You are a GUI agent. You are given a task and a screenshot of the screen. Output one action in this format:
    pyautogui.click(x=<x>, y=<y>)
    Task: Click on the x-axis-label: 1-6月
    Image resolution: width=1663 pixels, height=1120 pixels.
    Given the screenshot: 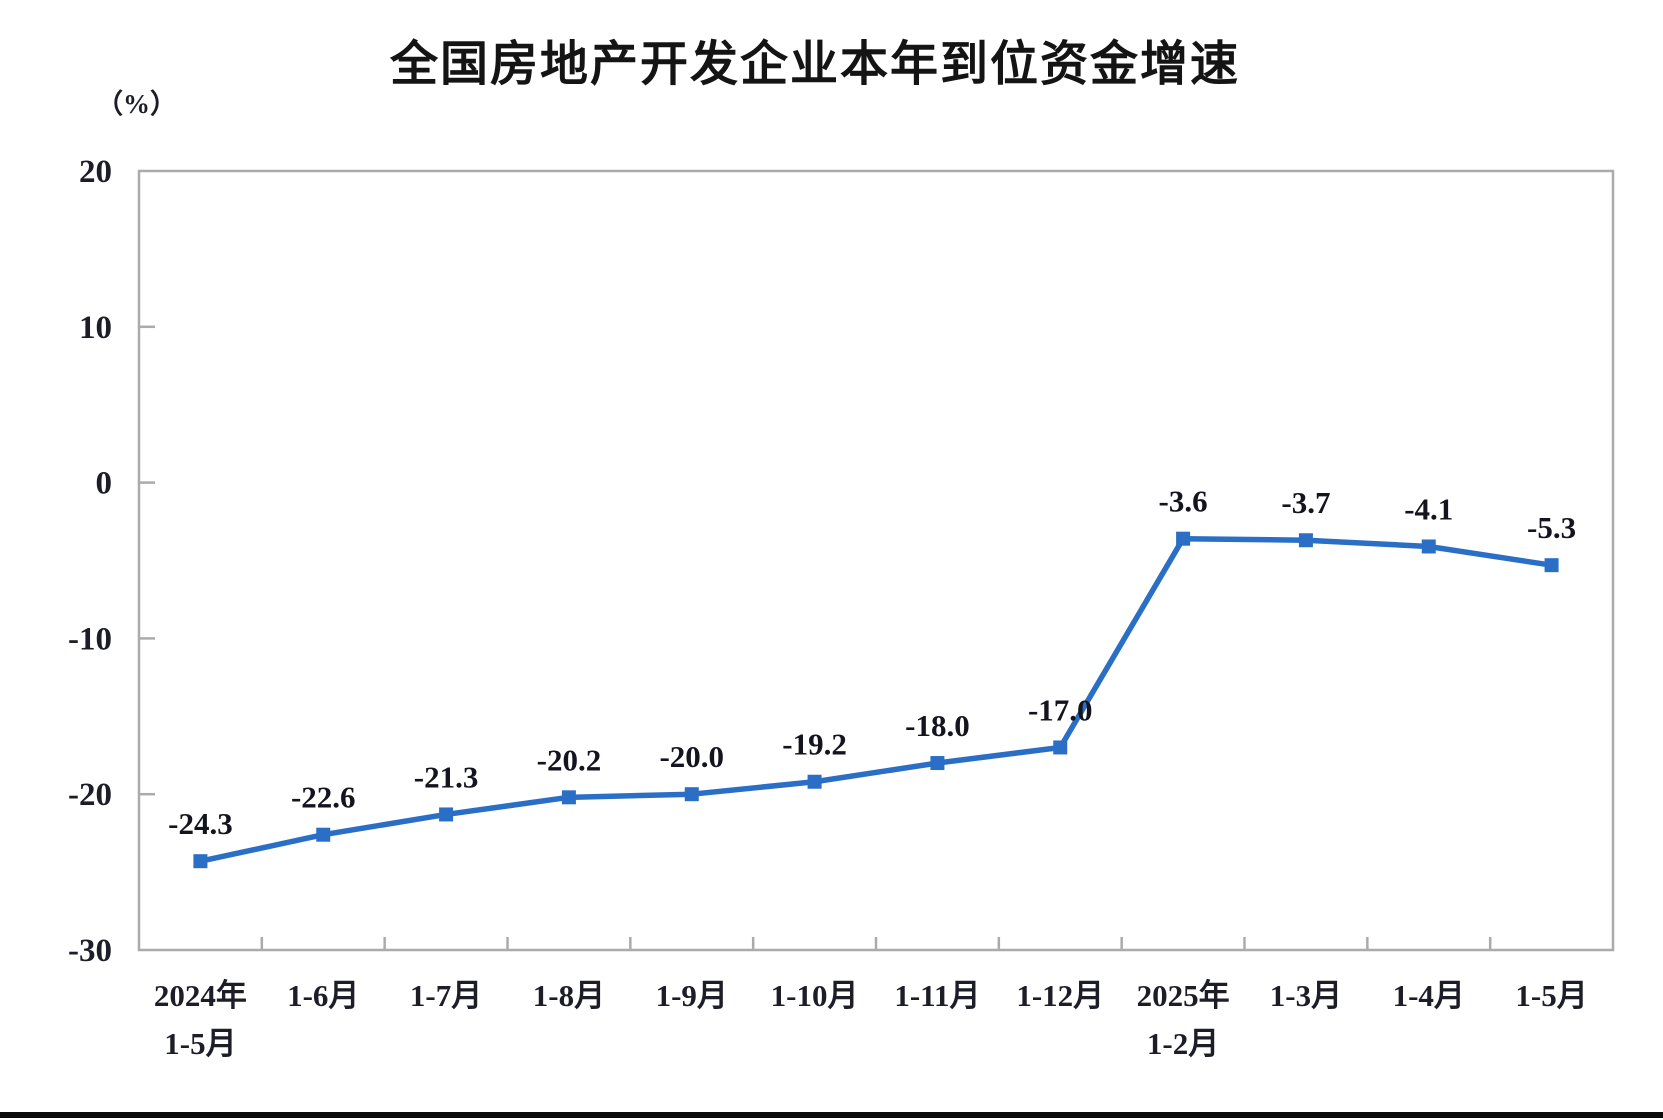 What is the action you would take?
    pyautogui.click(x=323, y=995)
    